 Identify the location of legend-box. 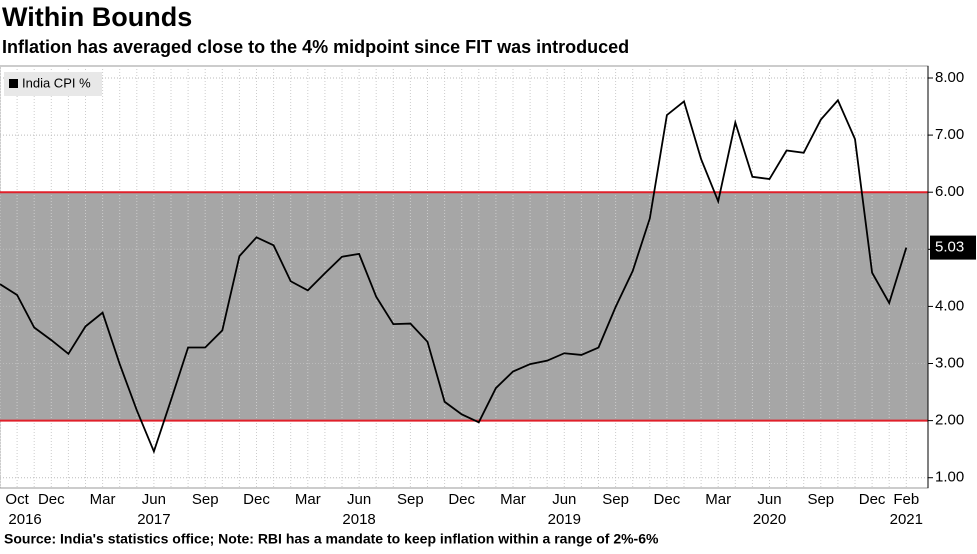
(53, 84).